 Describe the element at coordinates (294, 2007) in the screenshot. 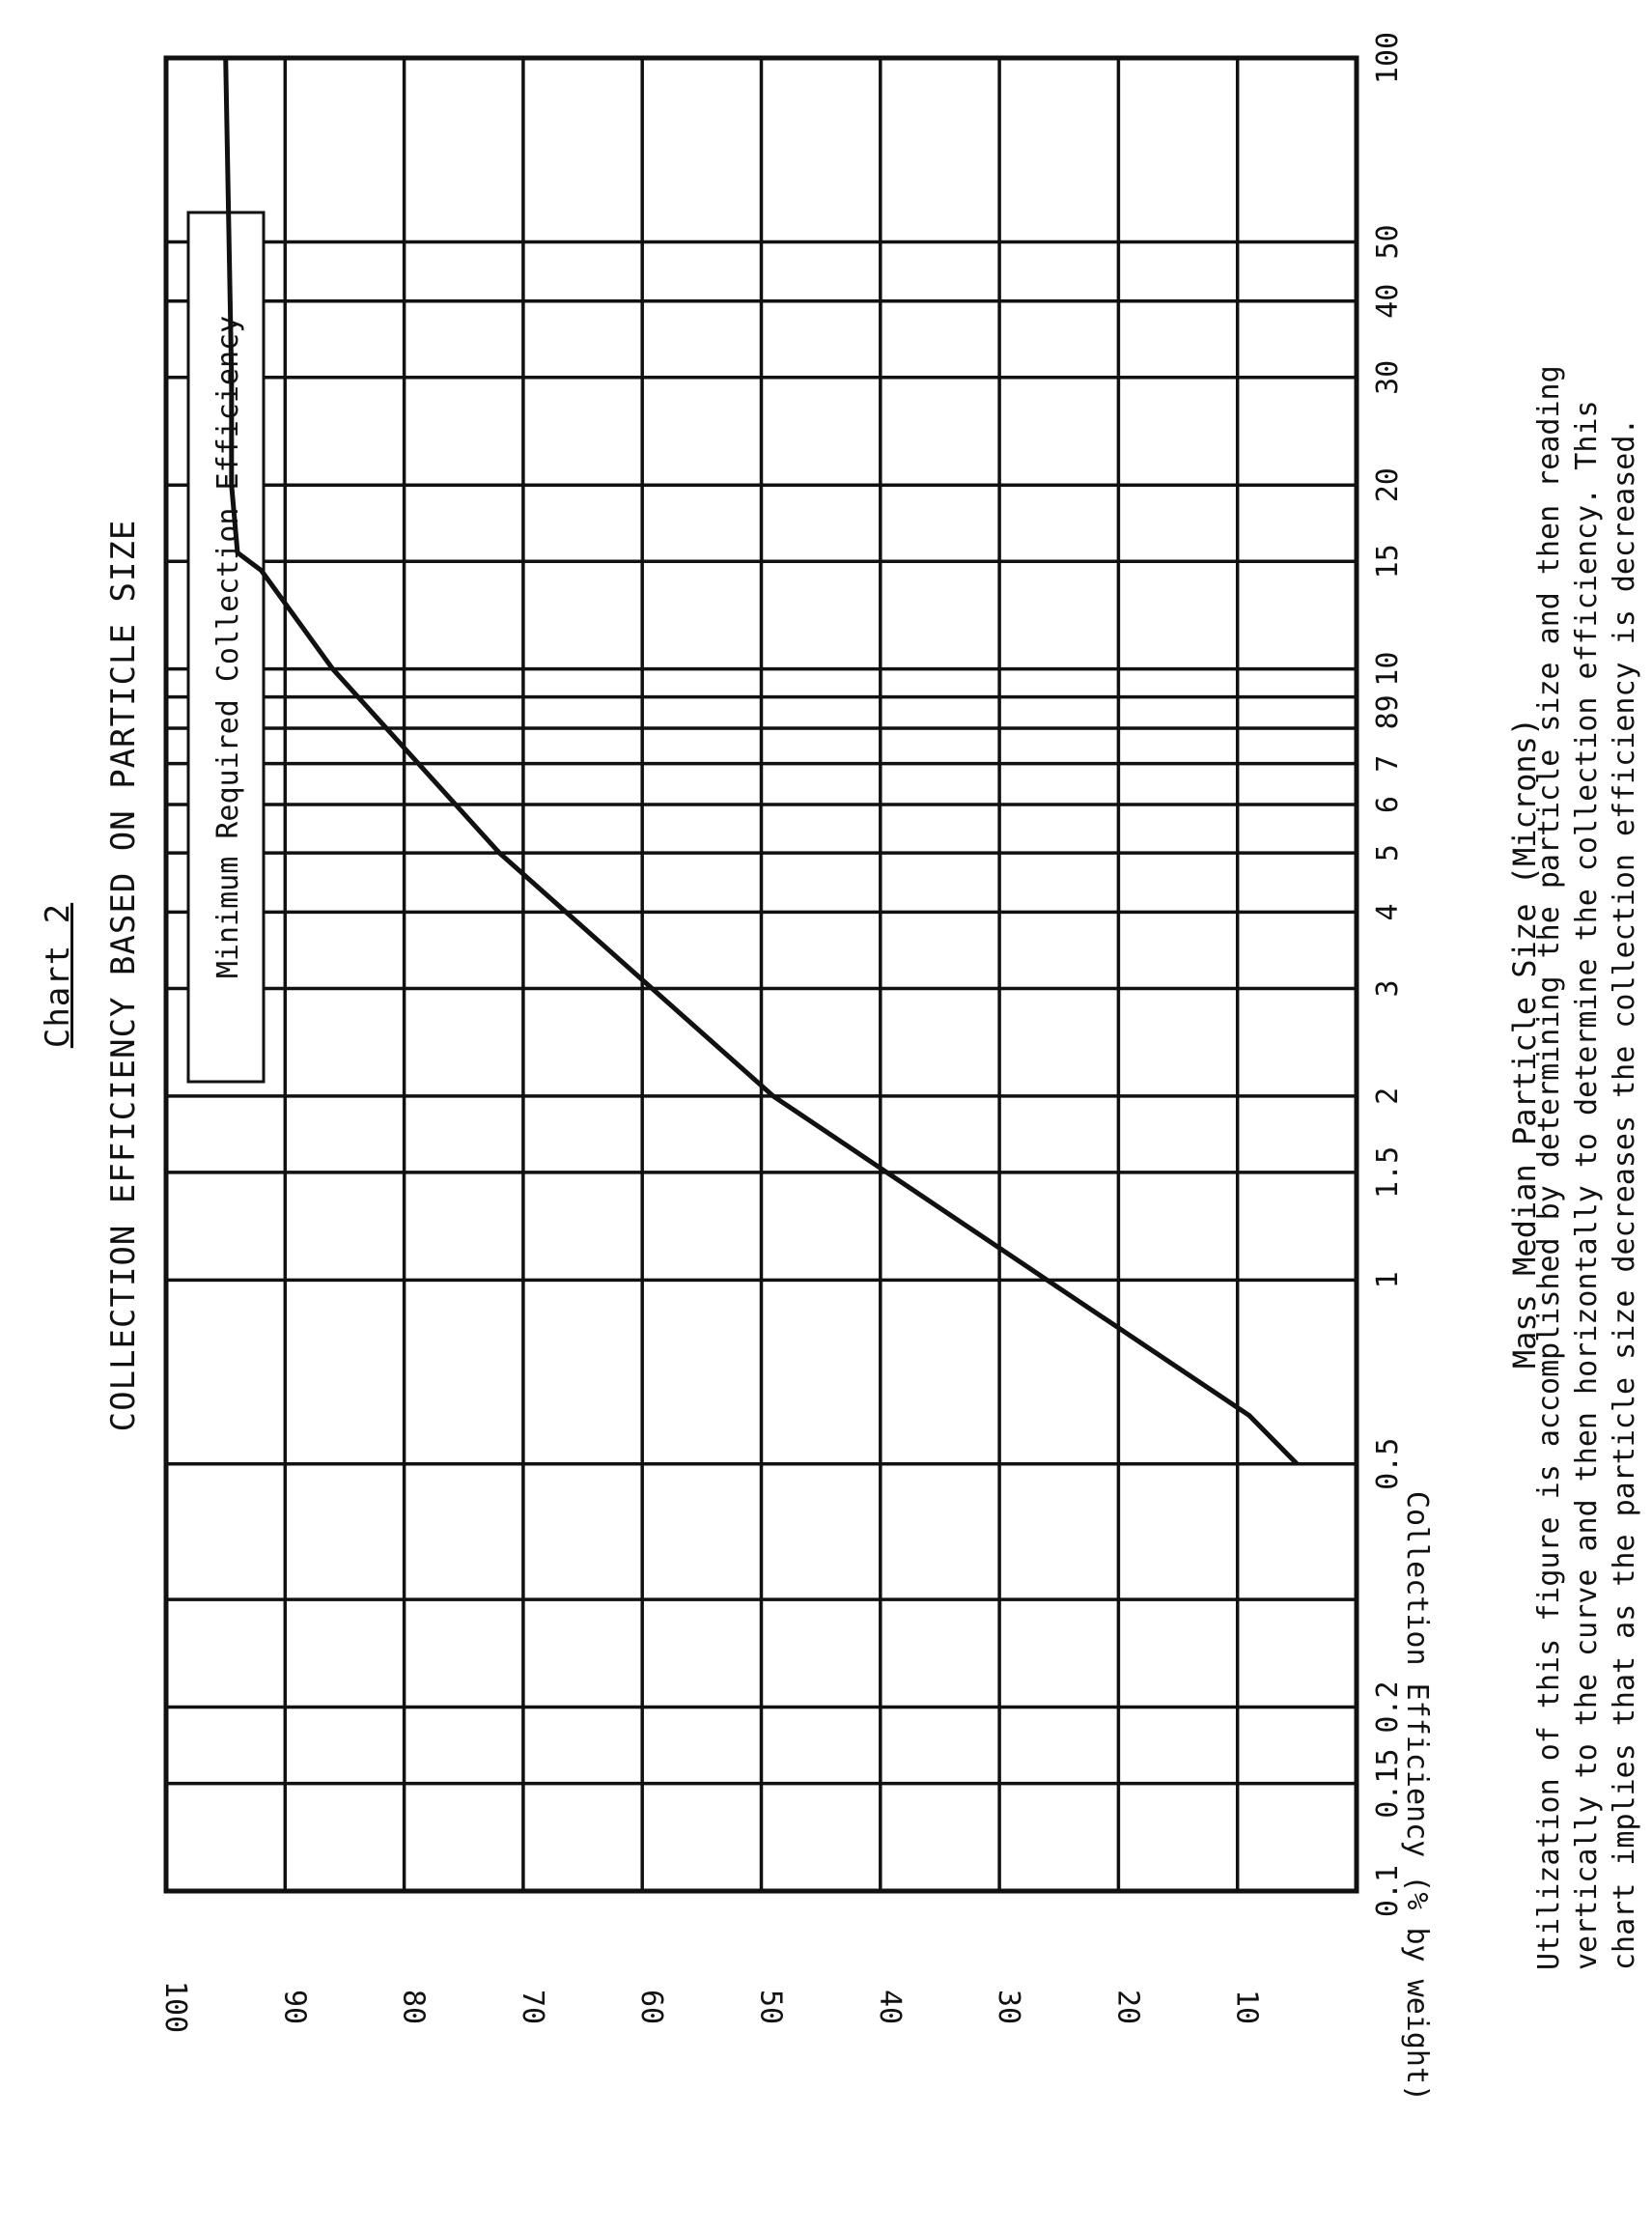

I see `y-tick-label: 90` at that location.